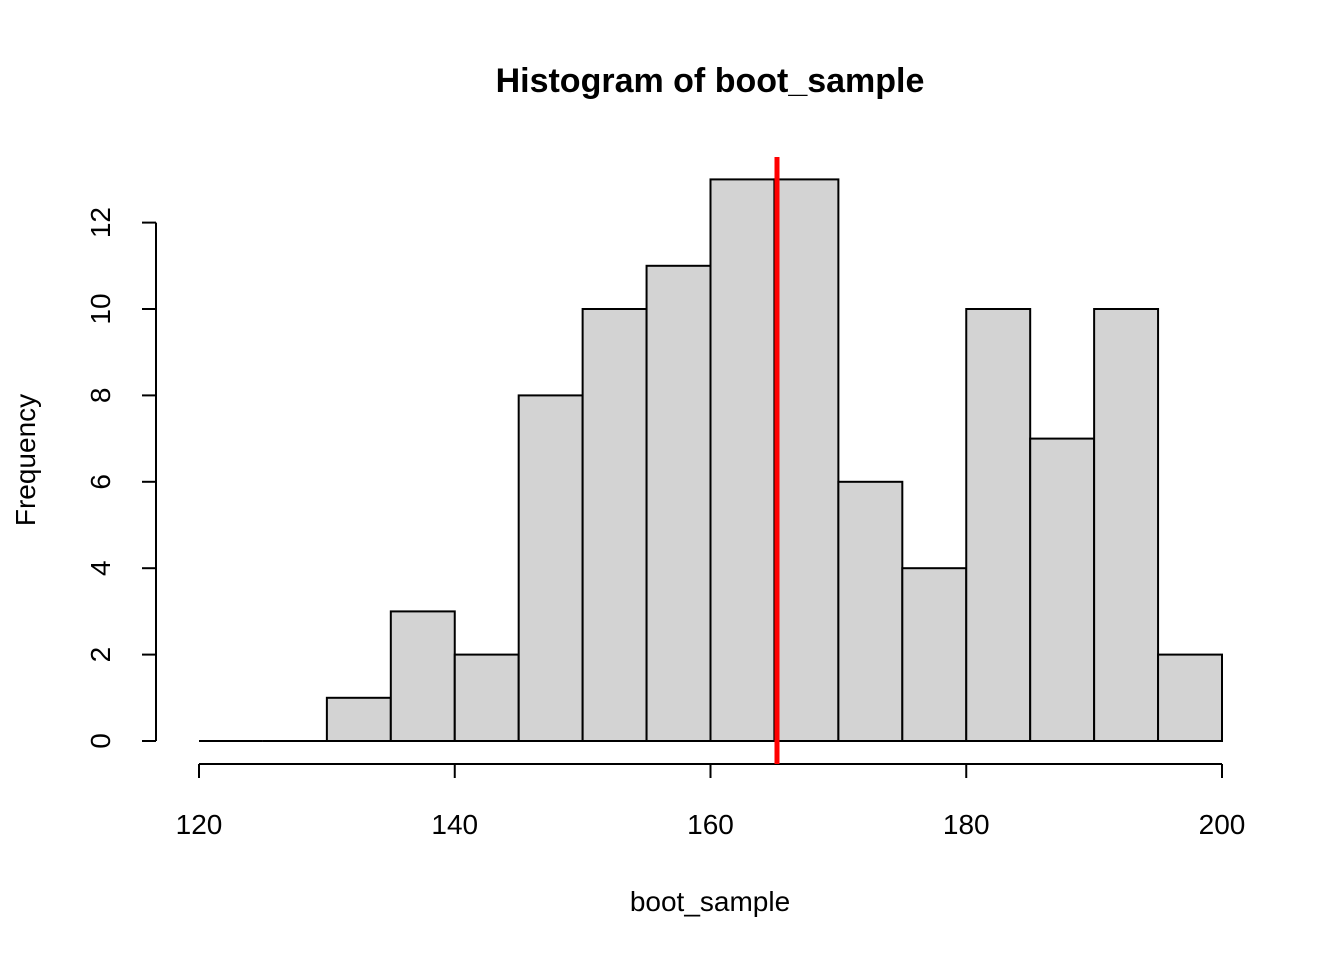 This screenshot has width=1344, height=960. I want to click on y-axis-label: Frequency, so click(25, 460).